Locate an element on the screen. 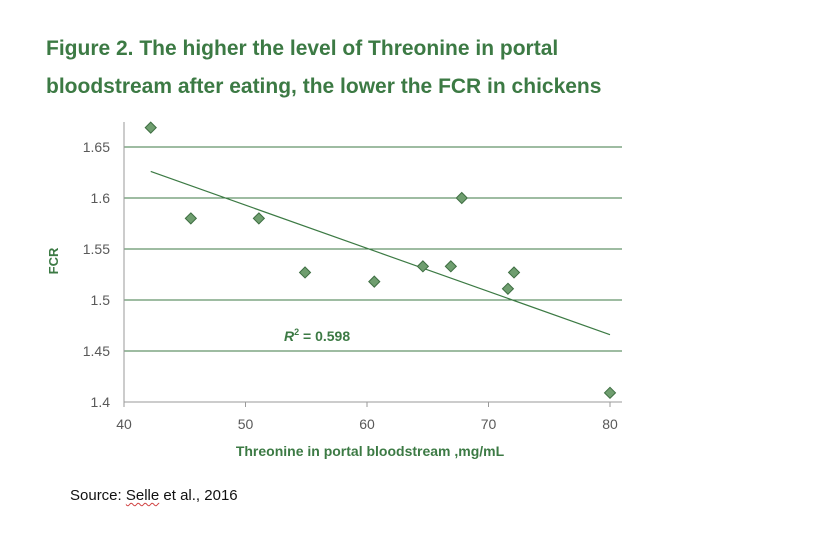 The height and width of the screenshot is (535, 816). x-tick-label: 50 is located at coordinates (246, 424).